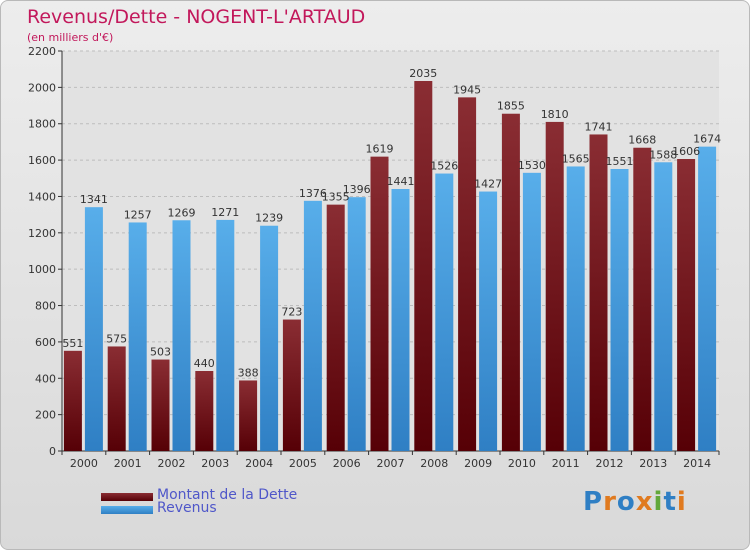  What do you see at coordinates (599, 126) in the screenshot?
I see `data-label: 1741` at bounding box center [599, 126].